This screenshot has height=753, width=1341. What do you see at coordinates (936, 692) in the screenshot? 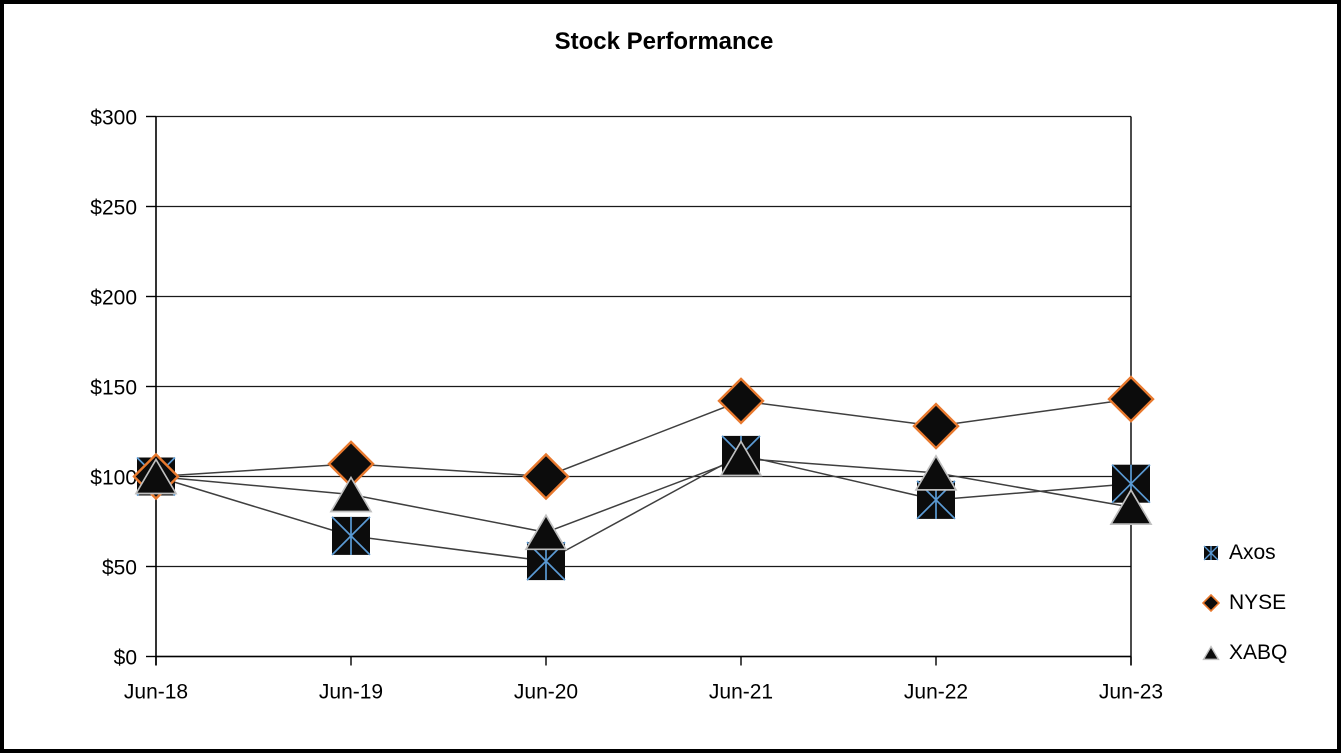
I see `x-axis-tick-label: Jun-22` at bounding box center [936, 692].